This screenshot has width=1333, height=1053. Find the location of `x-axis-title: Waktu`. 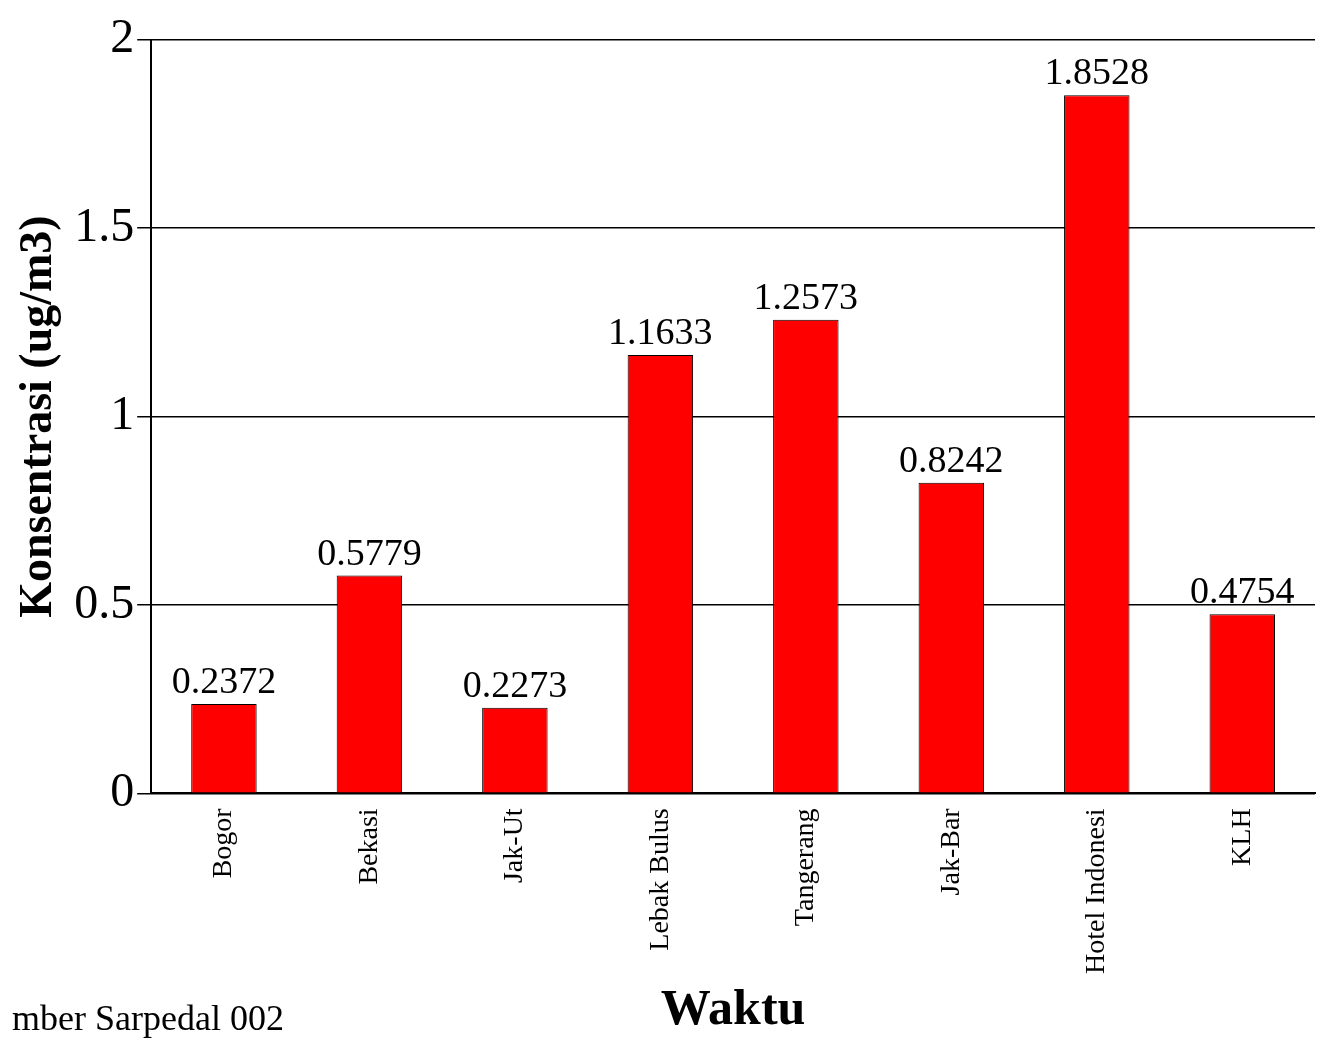

x-axis-title: Waktu is located at coordinates (733, 1006).